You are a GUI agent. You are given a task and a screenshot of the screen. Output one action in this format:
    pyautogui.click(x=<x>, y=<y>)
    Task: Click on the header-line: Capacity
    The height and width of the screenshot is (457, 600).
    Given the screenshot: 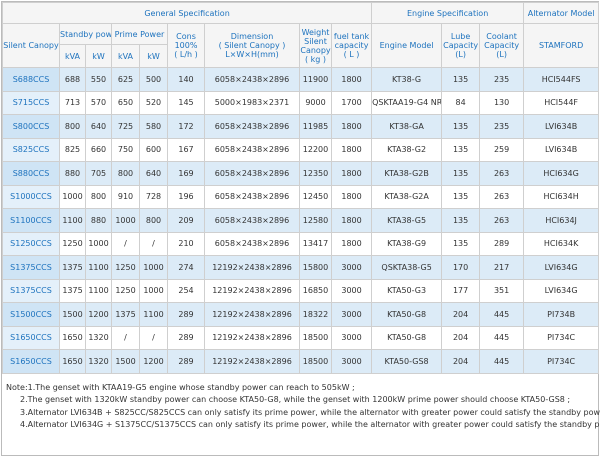 What is the action you would take?
    pyautogui.click(x=461, y=45)
    